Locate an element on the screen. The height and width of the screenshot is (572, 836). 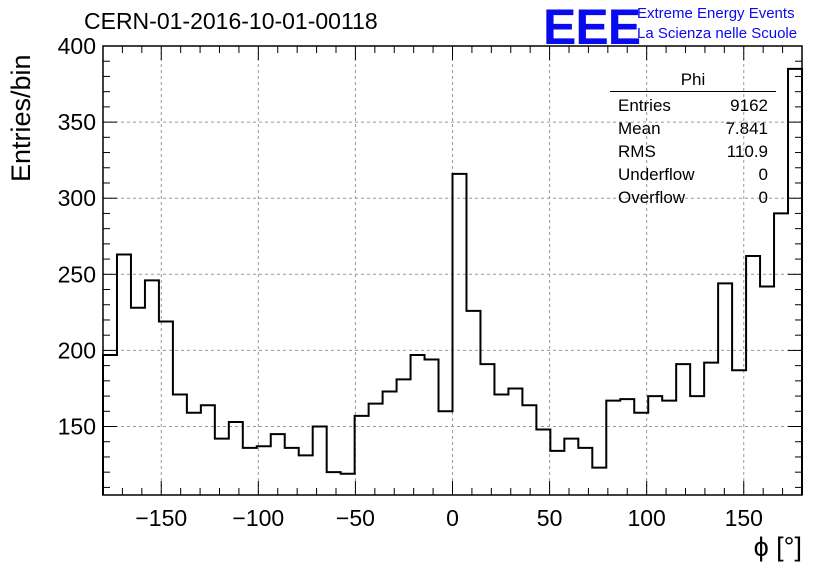
stats-label: Entries is located at coordinates (644, 105).